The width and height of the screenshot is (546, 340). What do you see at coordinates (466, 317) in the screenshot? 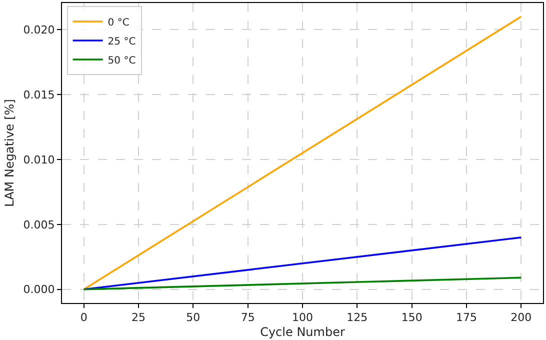
I see `x-tick-label: 175` at bounding box center [466, 317].